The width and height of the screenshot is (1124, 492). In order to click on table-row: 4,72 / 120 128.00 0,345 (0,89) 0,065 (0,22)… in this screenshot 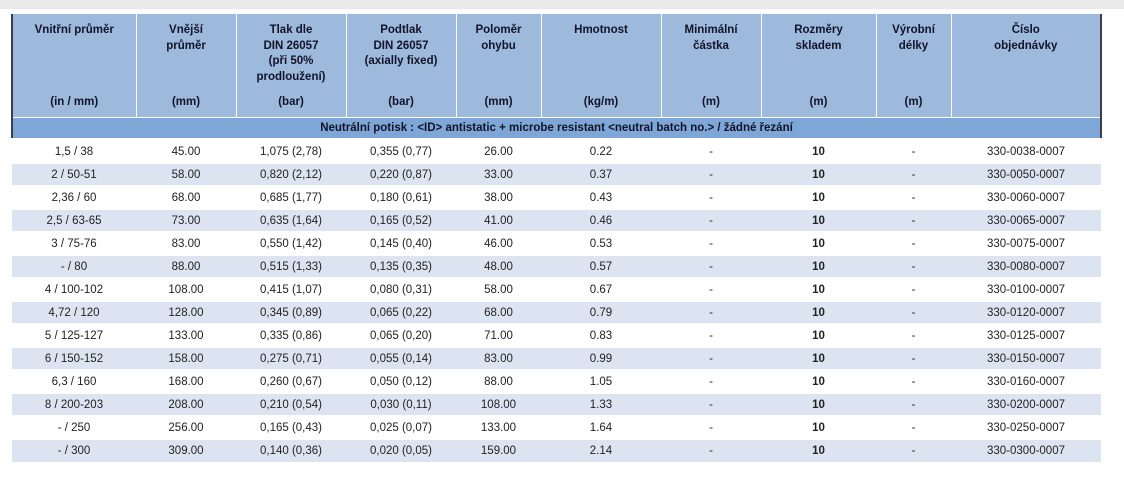, I will do `click(556, 312)`.